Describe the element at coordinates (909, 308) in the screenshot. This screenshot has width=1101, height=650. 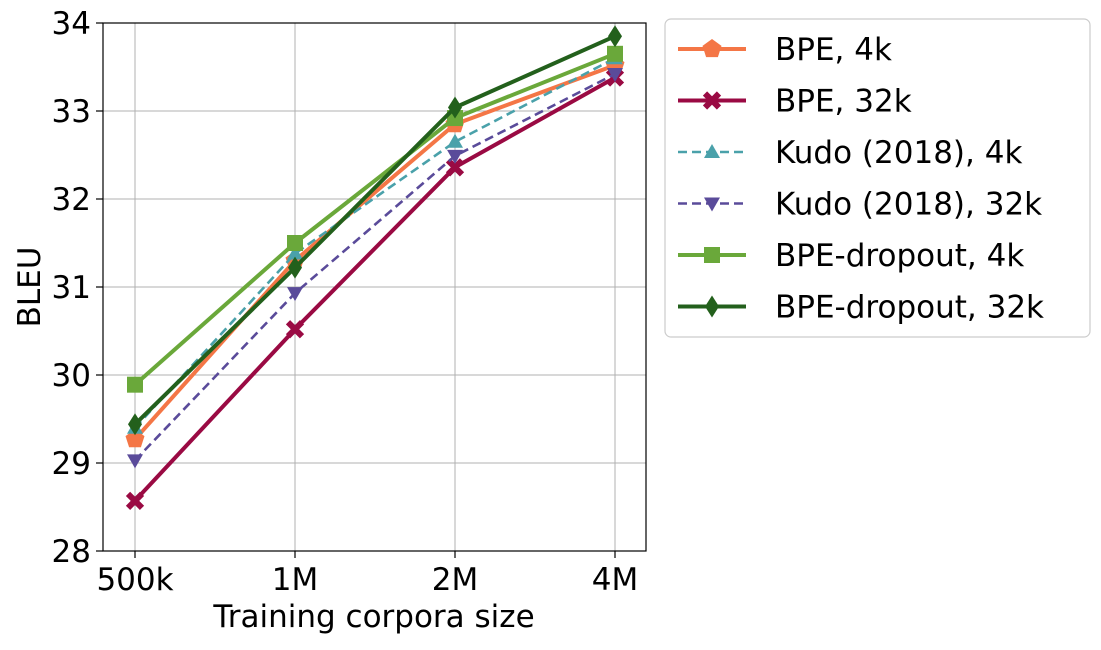
I see `legend-label: BPE-dropout, 32k` at that location.